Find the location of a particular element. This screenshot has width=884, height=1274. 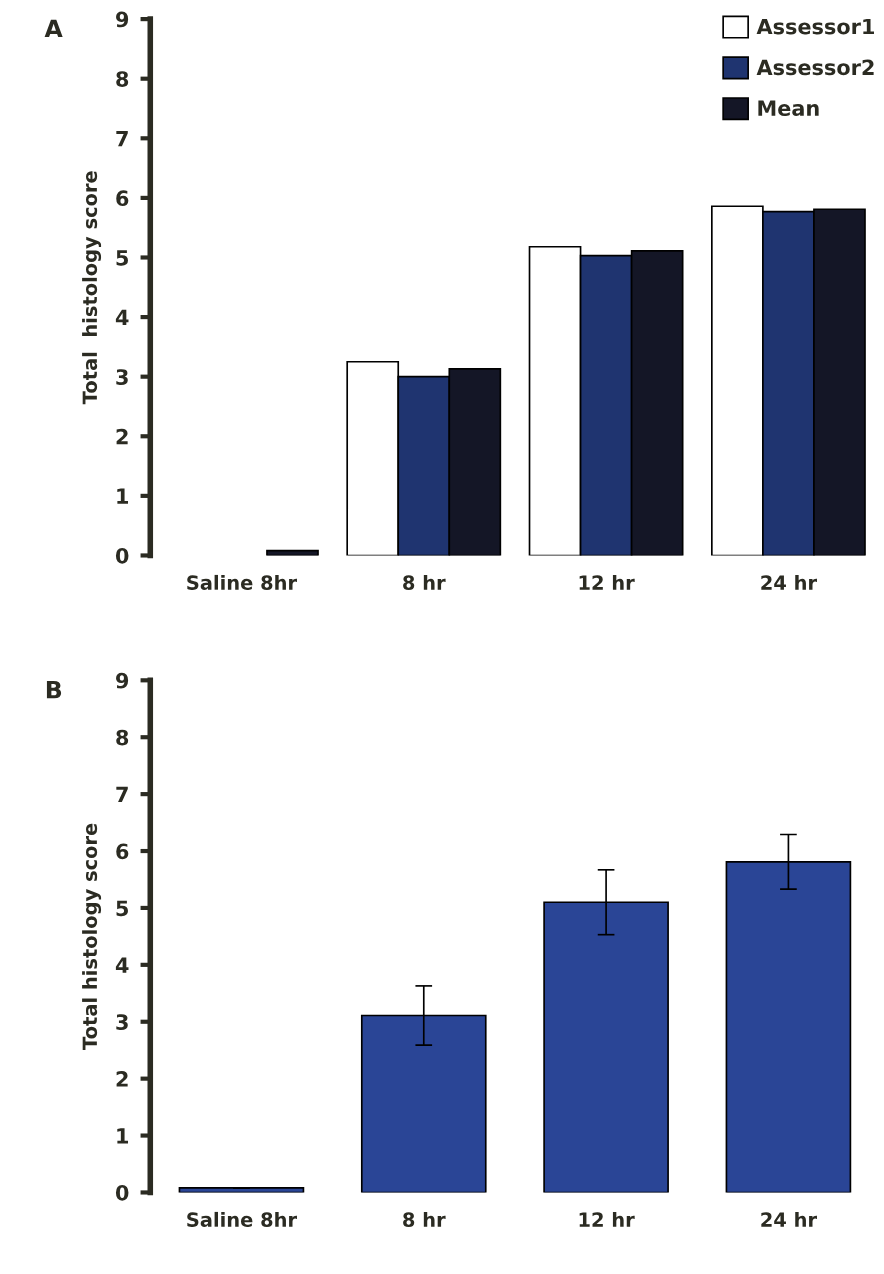

chart-title: B is located at coordinates (54, 690).